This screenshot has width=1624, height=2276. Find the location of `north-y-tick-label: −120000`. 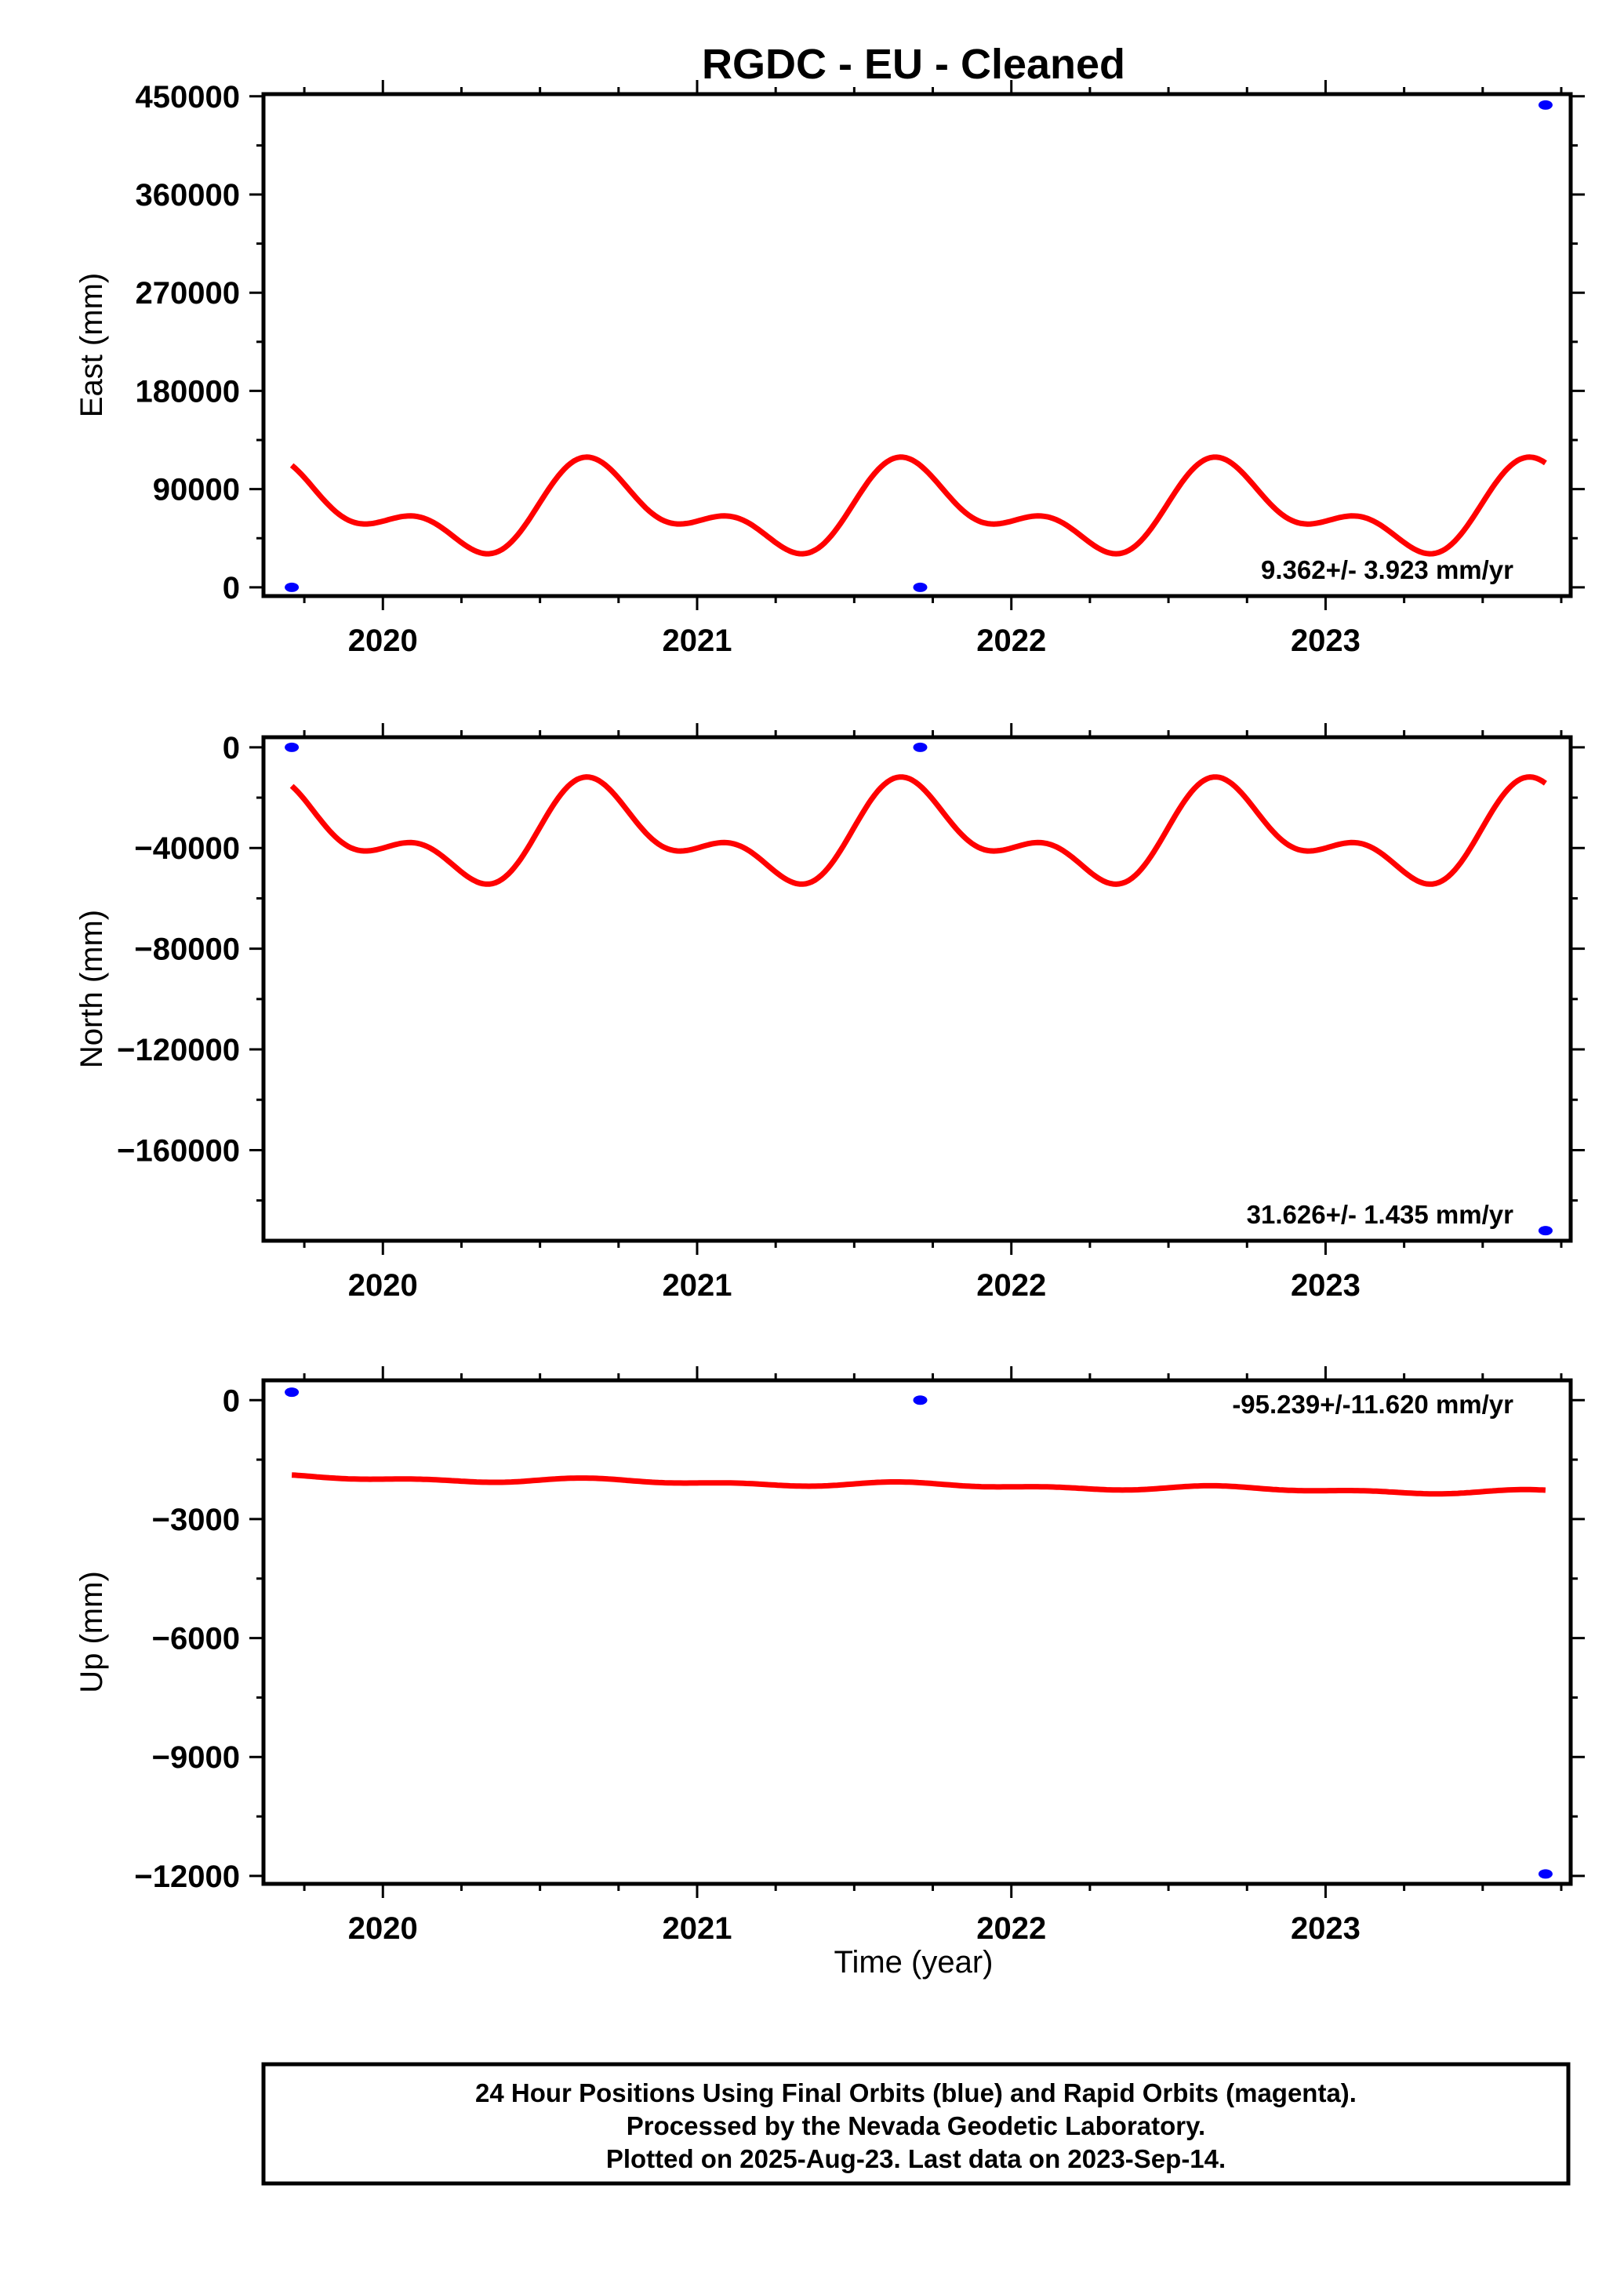

north-y-tick-label: −120000 is located at coordinates (179, 1050).